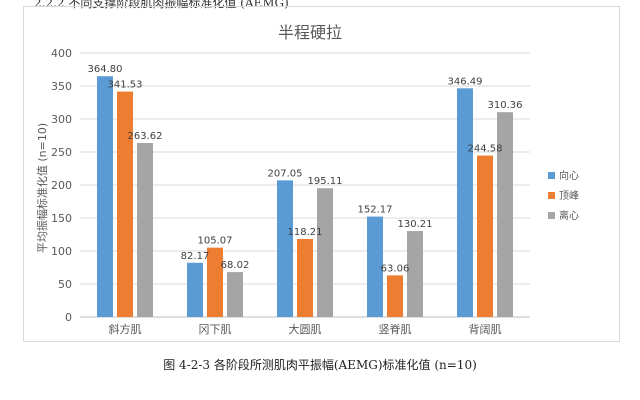  I want to click on bar-离心-竖脊肌, so click(415, 274).